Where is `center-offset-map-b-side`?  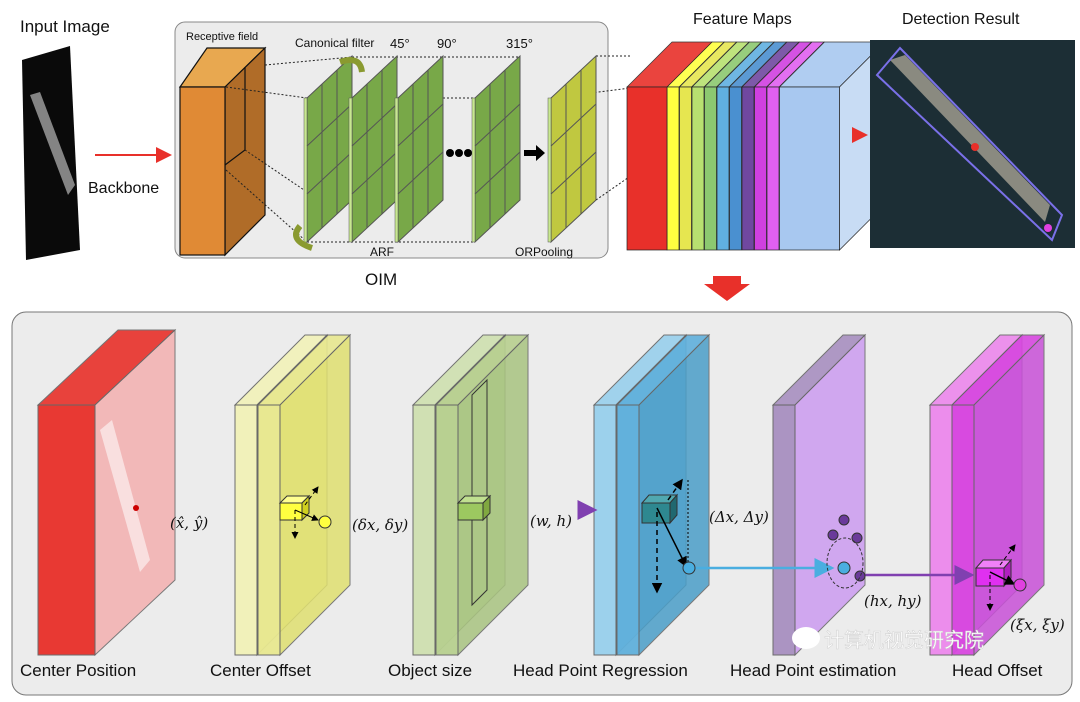 center-offset-map-b-side is located at coordinates (315, 495).